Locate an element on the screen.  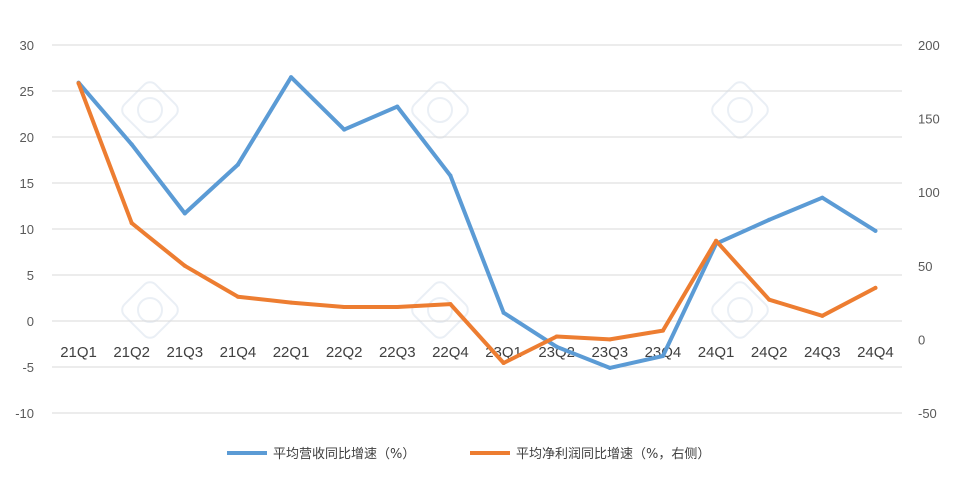
left-tick-label: -10 is located at coordinates (24, 413).